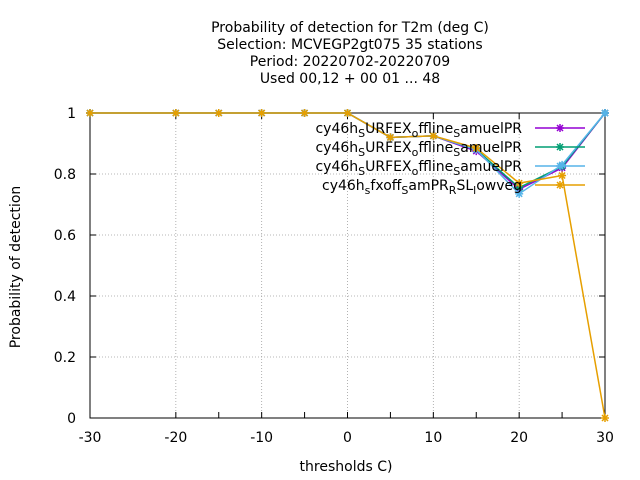  I want to click on y-tick-label: 0.6, so click(65, 236).